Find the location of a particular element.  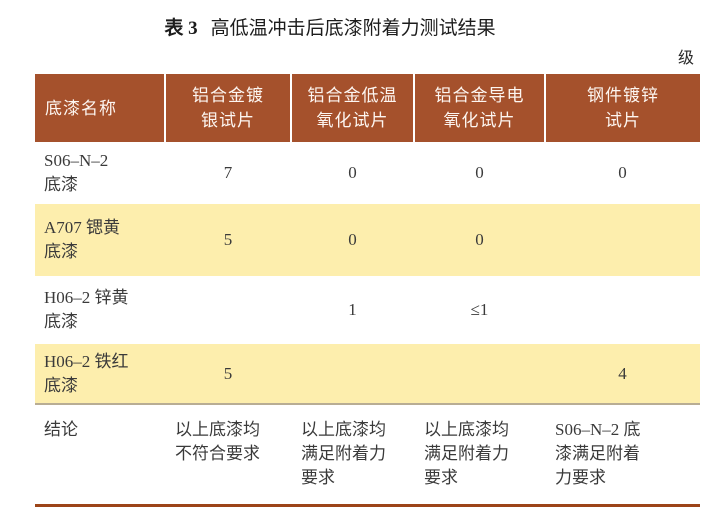

row-label: H06–2 锌黄 底漆 is located at coordinates (86, 309).